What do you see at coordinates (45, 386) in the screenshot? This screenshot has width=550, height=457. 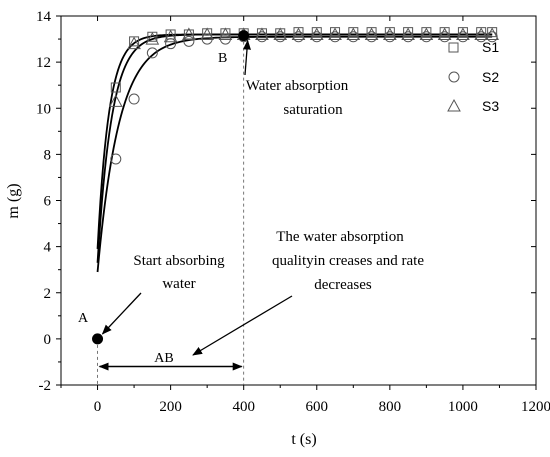 I see `y-tick-label: -2` at bounding box center [45, 386].